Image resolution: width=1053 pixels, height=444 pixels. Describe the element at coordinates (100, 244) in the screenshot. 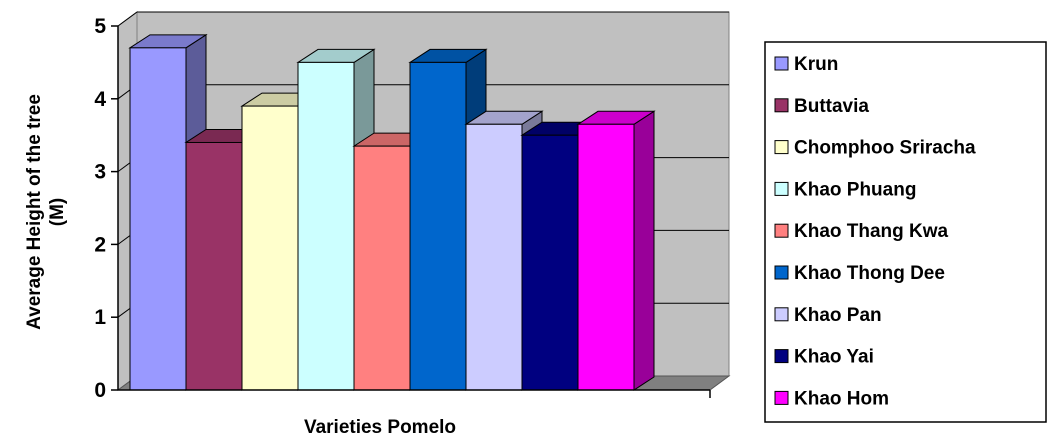

I see `y-tick-label: 2` at that location.